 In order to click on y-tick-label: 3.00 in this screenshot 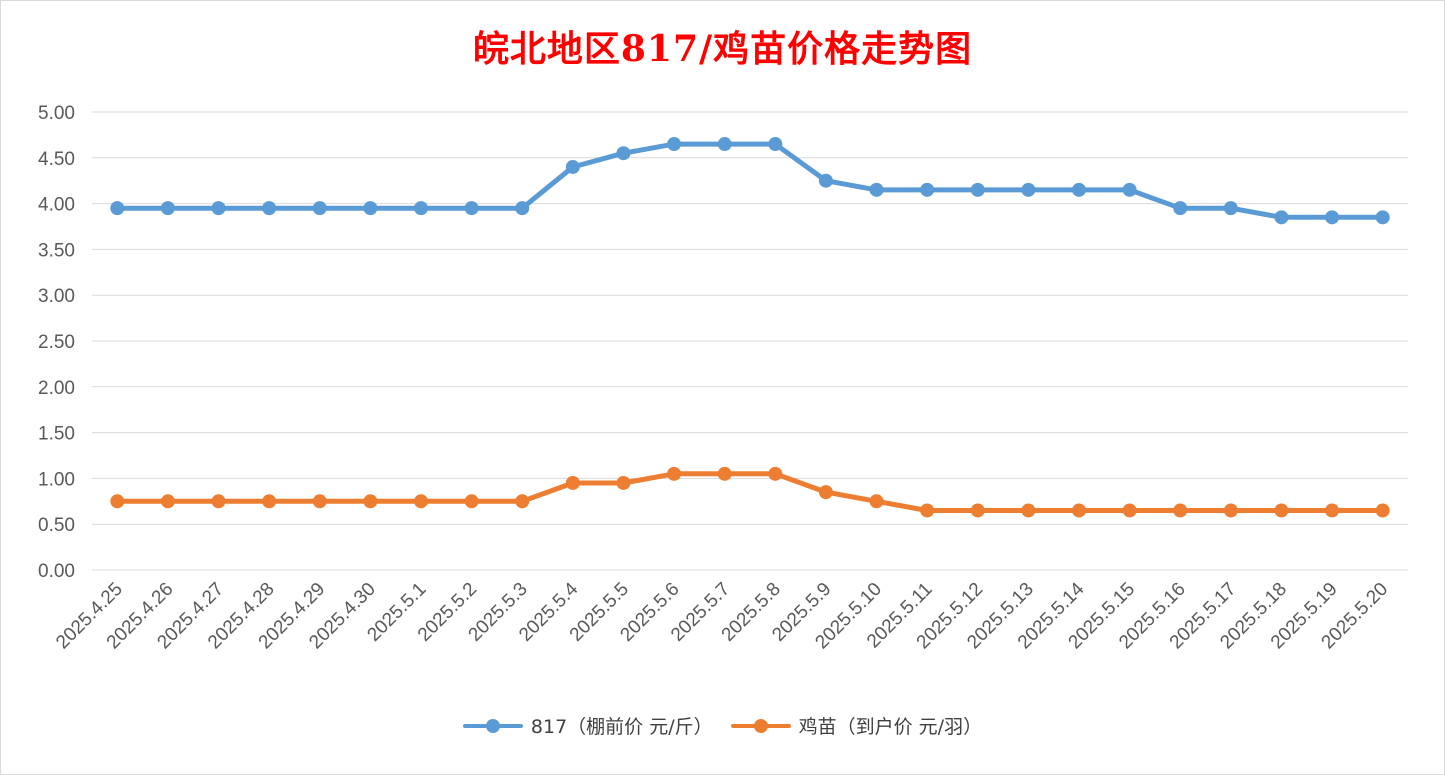, I will do `click(56, 296)`.